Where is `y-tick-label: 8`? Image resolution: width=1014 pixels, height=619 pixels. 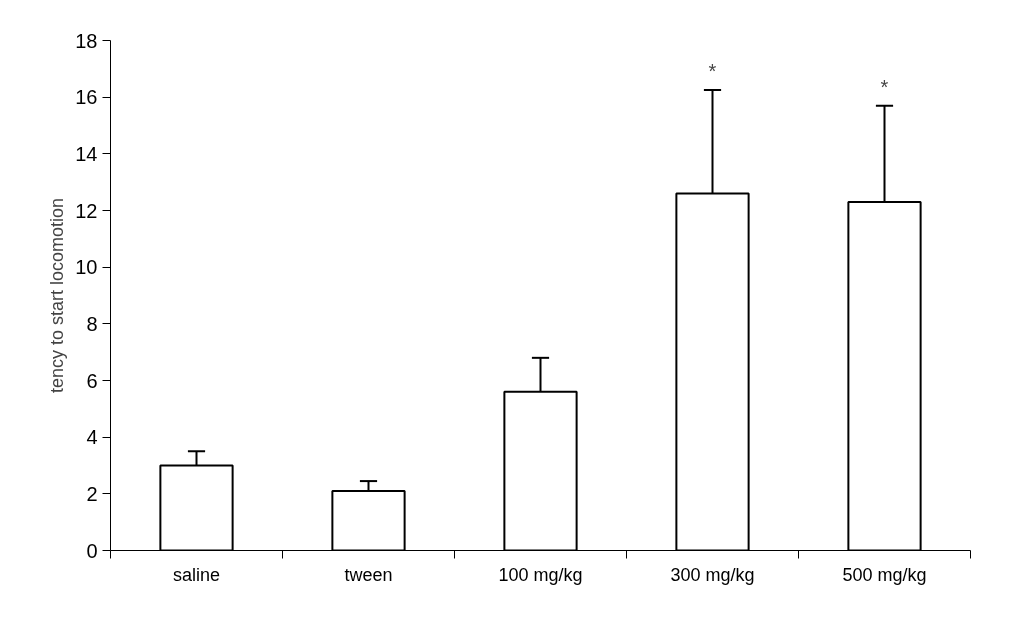
y-tick-label: 8 is located at coordinates (92, 323).